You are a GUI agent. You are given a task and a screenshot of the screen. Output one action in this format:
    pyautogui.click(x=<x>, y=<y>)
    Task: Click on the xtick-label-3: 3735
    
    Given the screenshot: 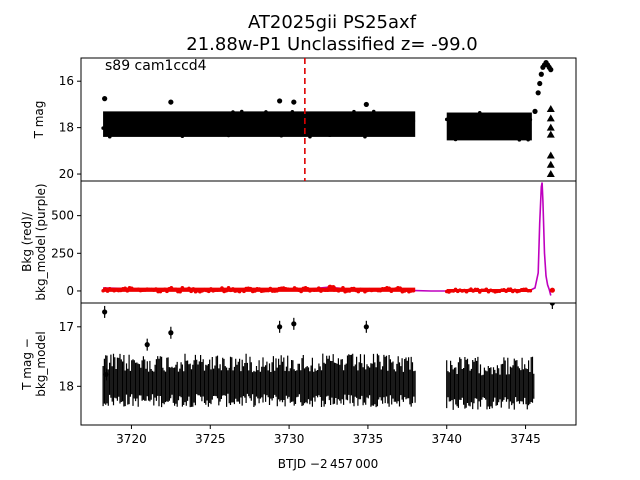 What is the action you would take?
    pyautogui.click(x=368, y=439)
    